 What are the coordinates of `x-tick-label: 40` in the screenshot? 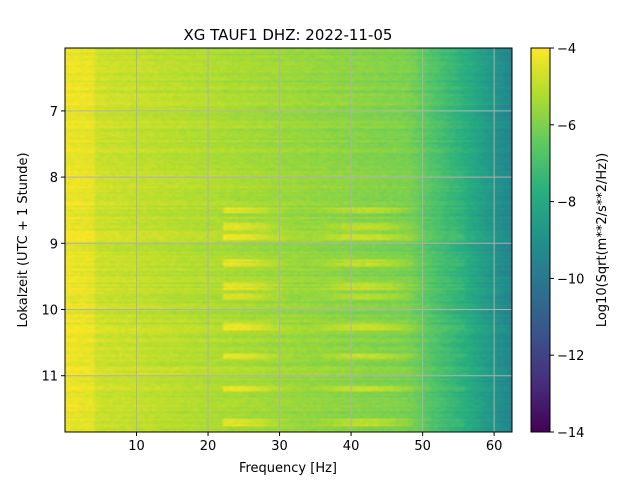 It's located at (351, 446).